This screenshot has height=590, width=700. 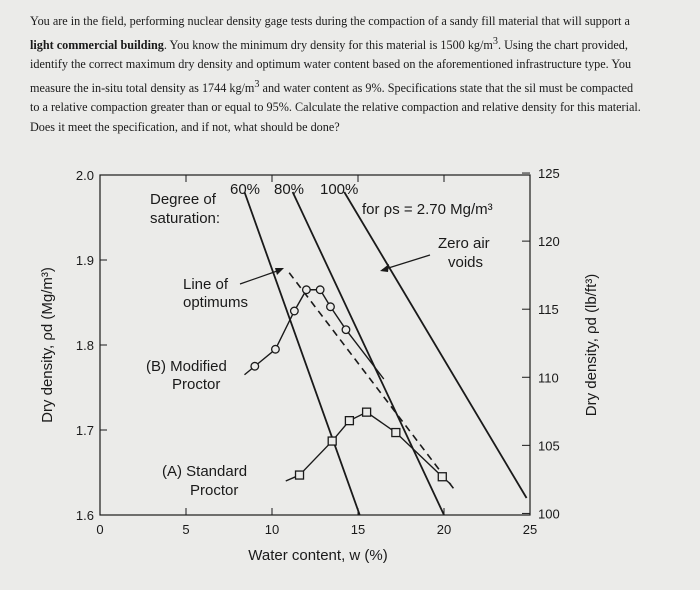 I want to click on compaction-curves, so click(x=349, y=381).